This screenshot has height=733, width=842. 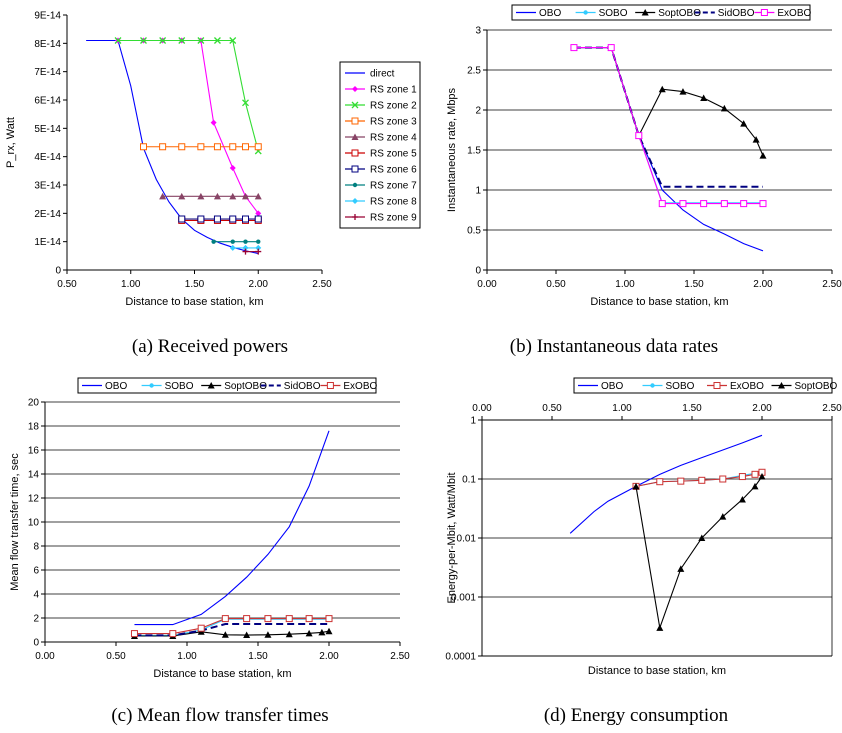 I want to click on y-tick-label: 2, so click(x=478, y=111).